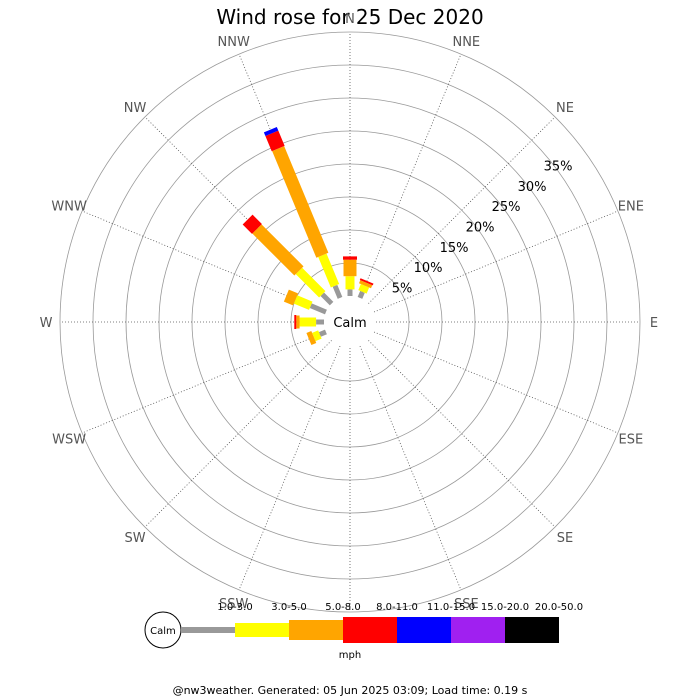 Image resolution: width=700 pixels, height=700 pixels. I want to click on legend-label-15.0-20.0: 15.0-20.0, so click(505, 607).